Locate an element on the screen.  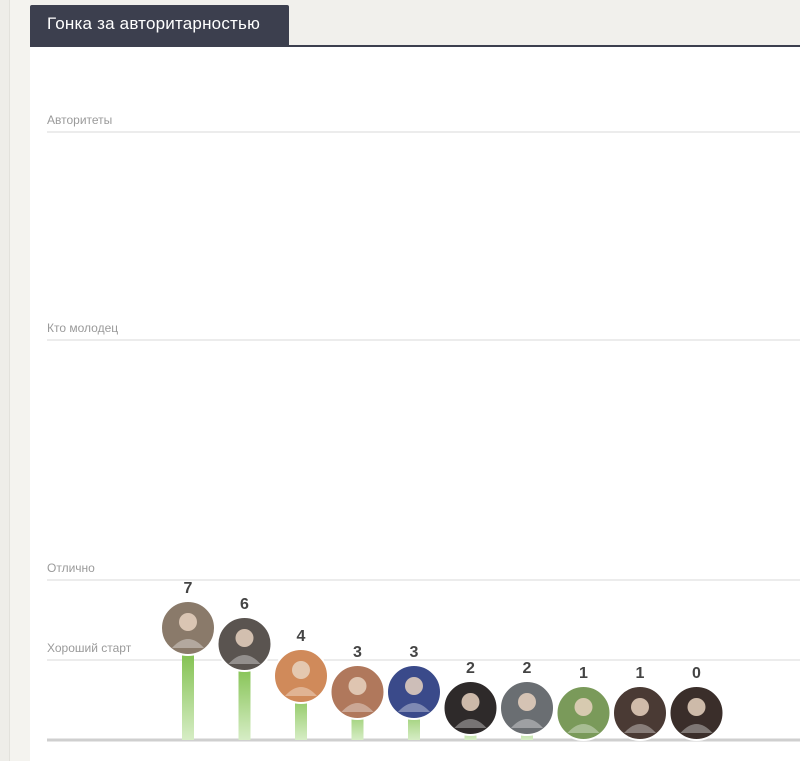
left-rail is located at coordinates (5, 380).